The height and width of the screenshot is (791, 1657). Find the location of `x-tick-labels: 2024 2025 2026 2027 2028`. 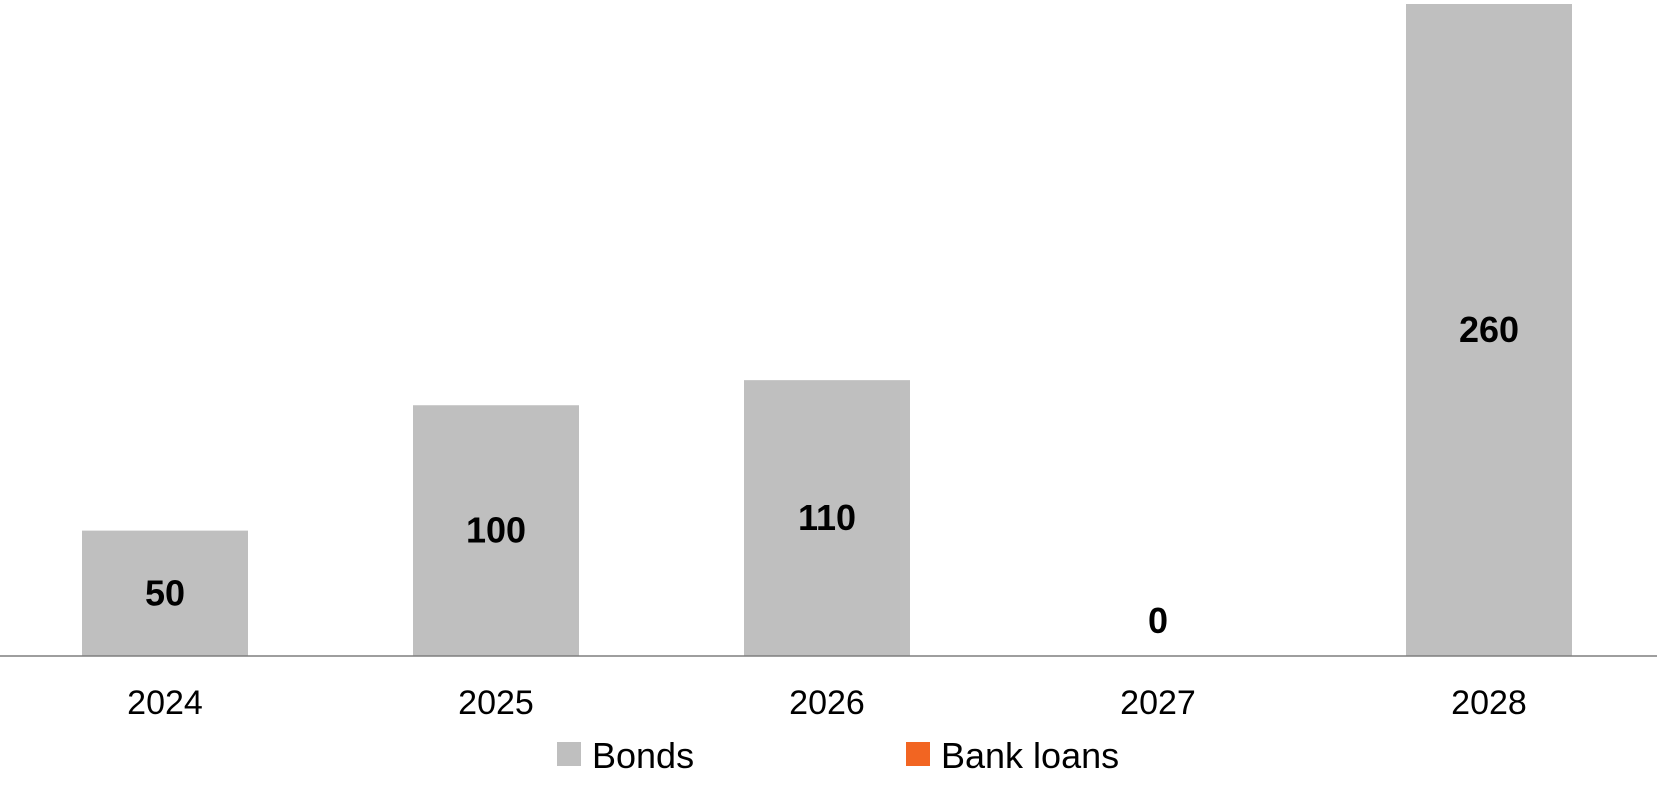

x-tick-labels: 2024 2025 2026 2027 2028 is located at coordinates (827, 703).